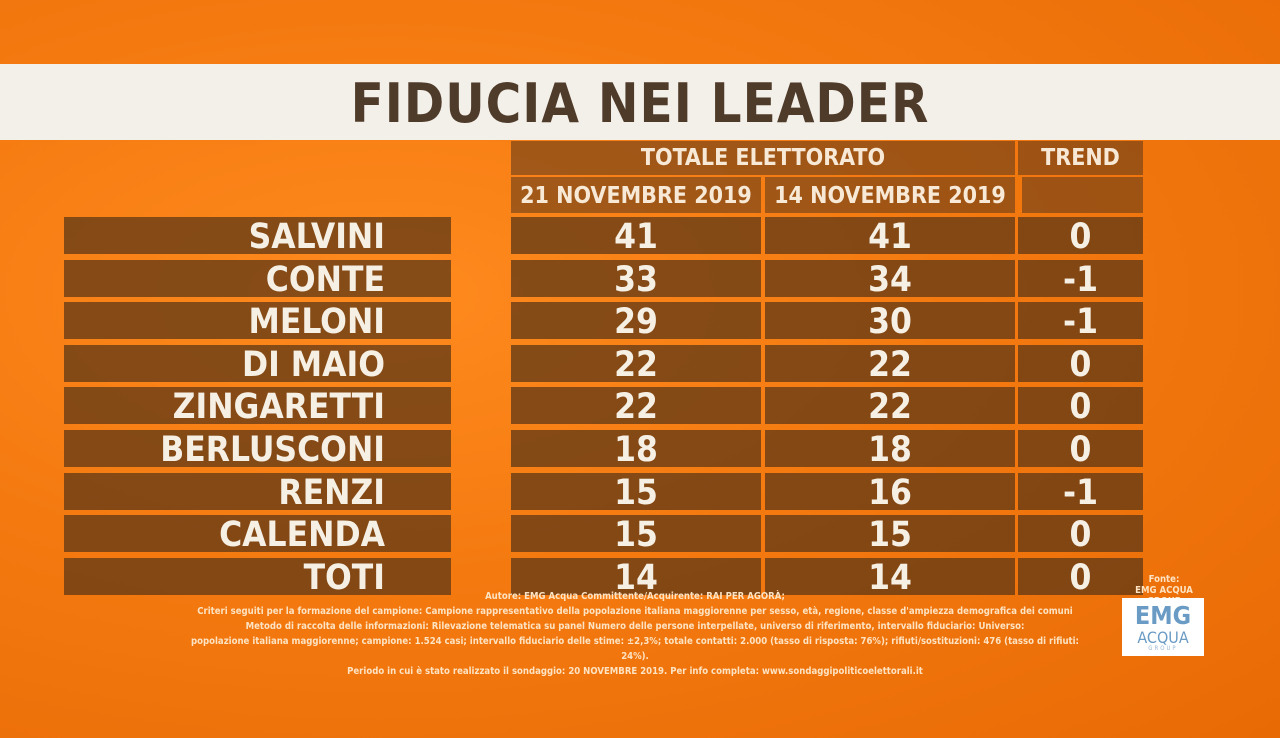  Describe the element at coordinates (1163, 615) in the screenshot. I see `logo-text-top: EMG` at that location.